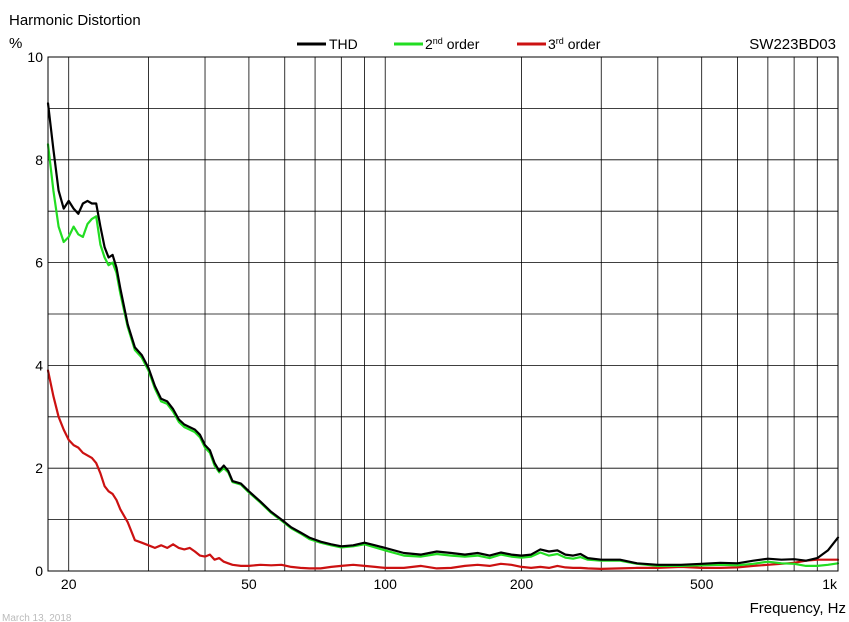 This screenshot has width=849, height=622. I want to click on legend-3rd-label: 3rd order, so click(574, 44).